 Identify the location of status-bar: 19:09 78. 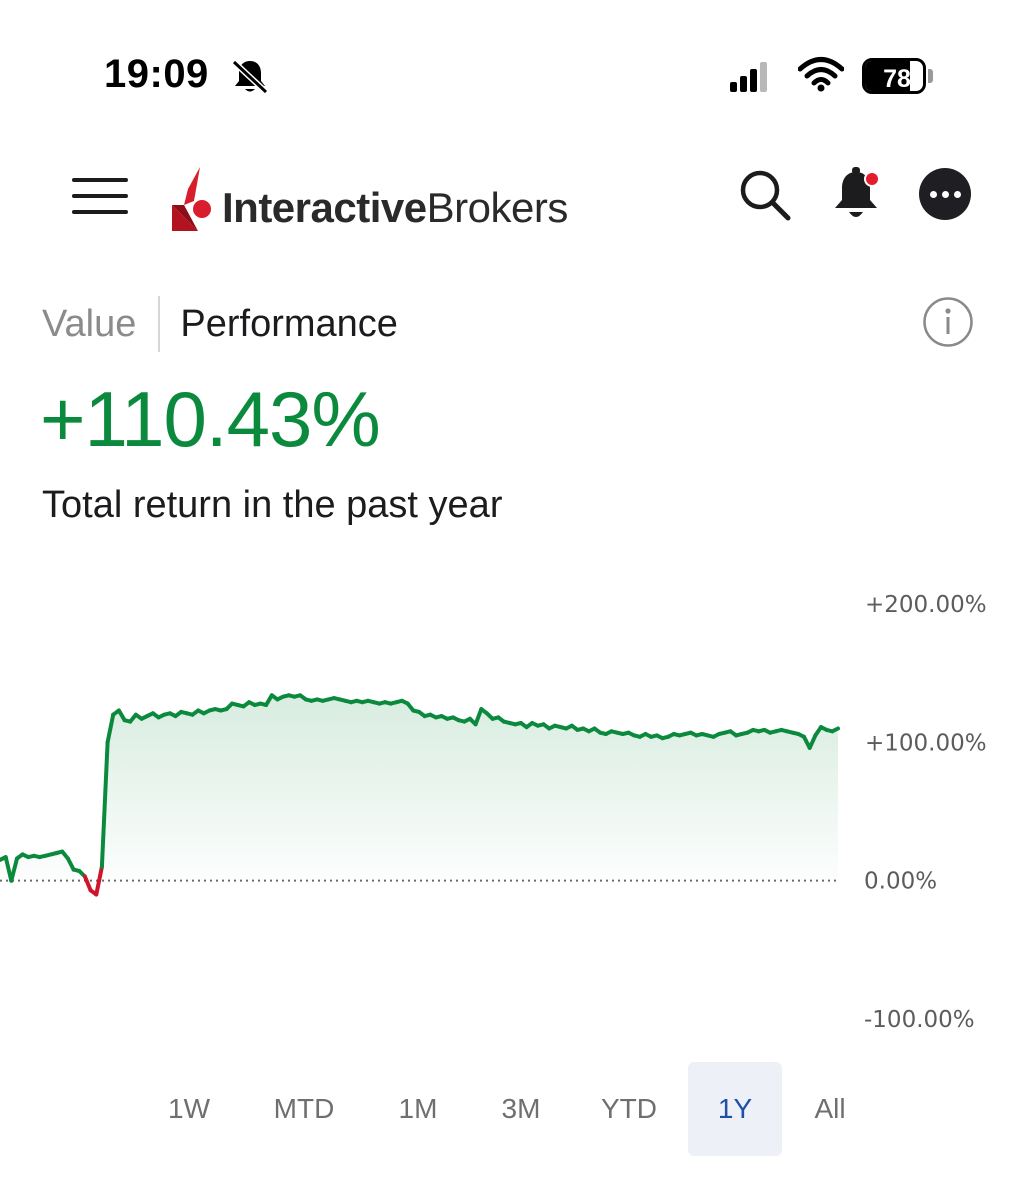
(509, 75).